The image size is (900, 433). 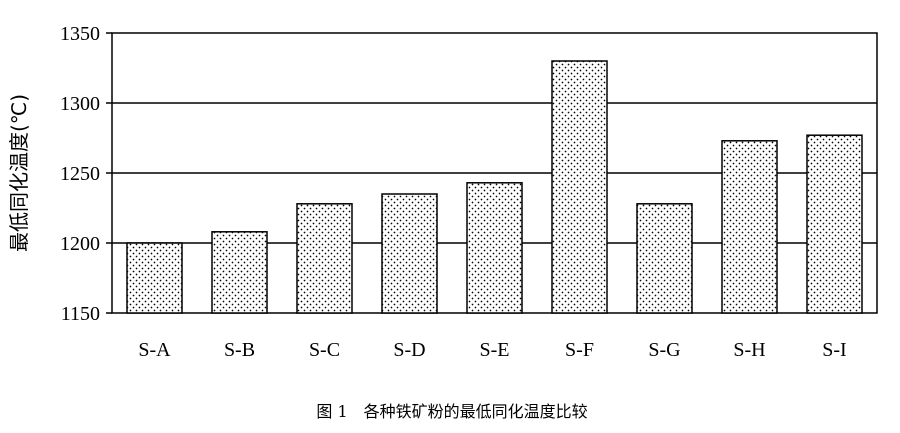 I want to click on x-tick-label: S-C, so click(x=324, y=350).